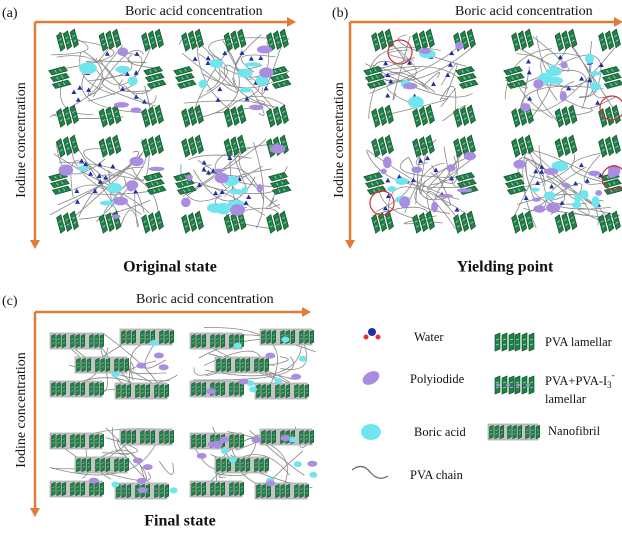  I want to click on caption: Final state, so click(180, 521).